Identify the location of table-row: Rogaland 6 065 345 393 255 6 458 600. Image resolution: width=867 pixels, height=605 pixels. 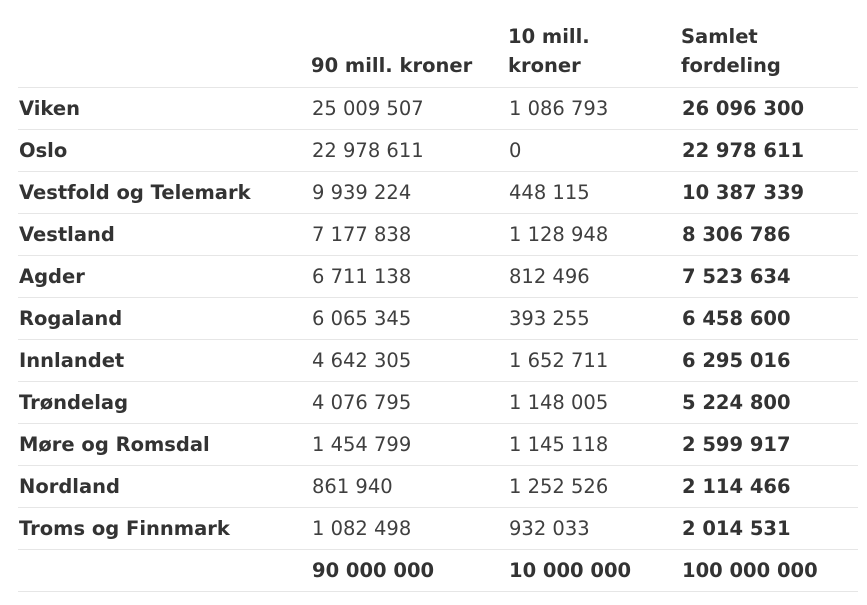
(438, 318).